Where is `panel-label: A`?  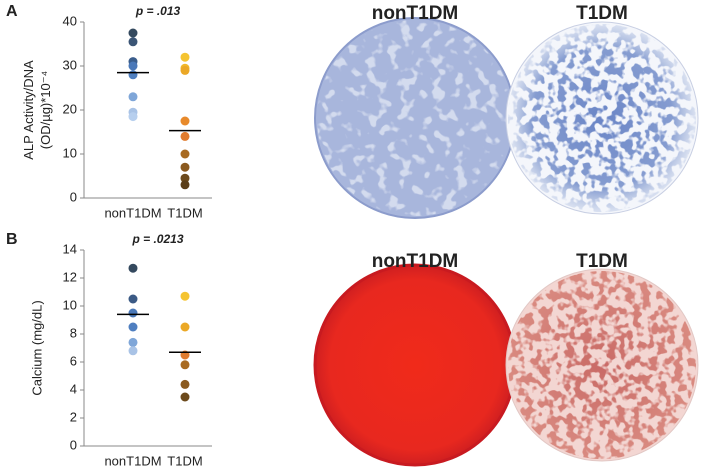 panel-label: A is located at coordinates (12, 11).